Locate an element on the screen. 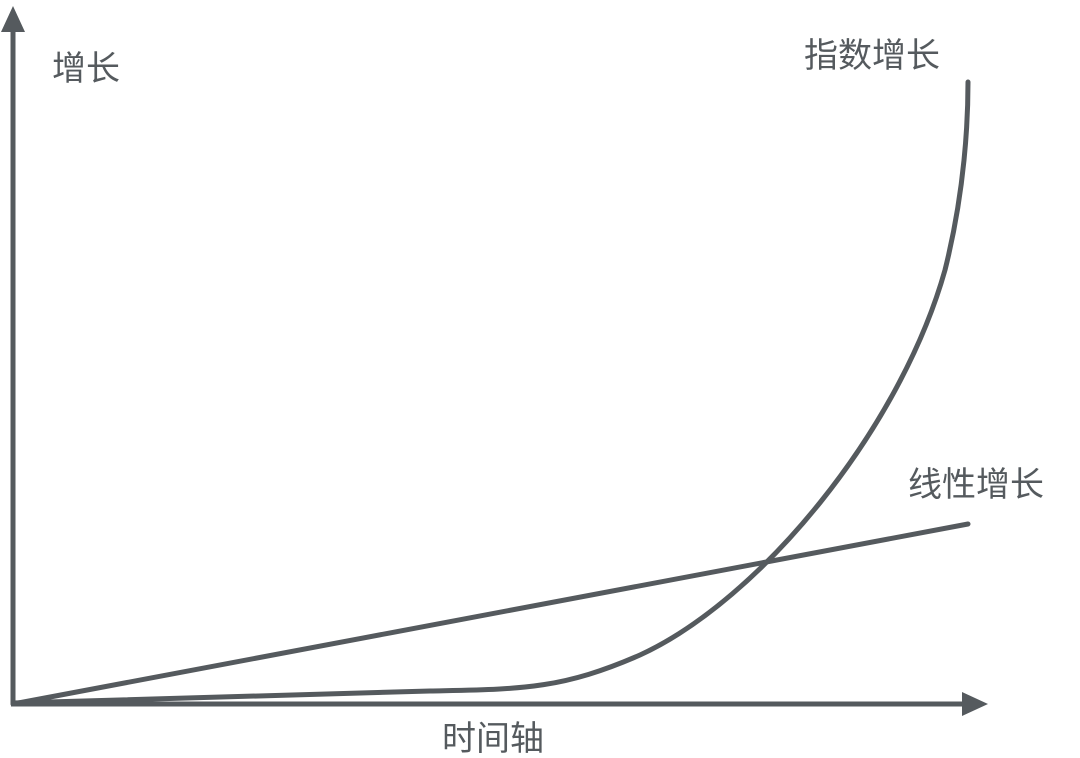  x-axis-label: 时间轴 is located at coordinates (493, 738).